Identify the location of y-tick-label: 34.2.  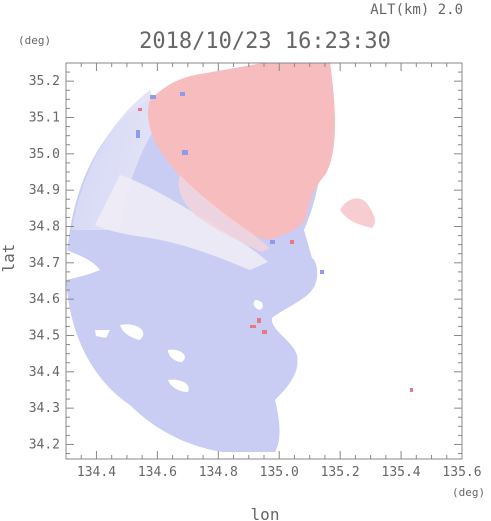
(44, 444).